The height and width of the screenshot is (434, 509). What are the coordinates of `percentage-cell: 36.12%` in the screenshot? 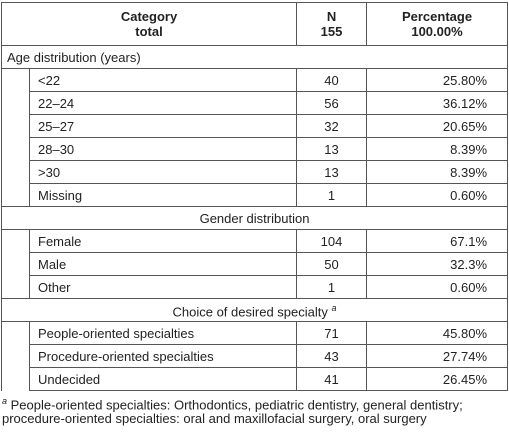 It's located at (437, 103).